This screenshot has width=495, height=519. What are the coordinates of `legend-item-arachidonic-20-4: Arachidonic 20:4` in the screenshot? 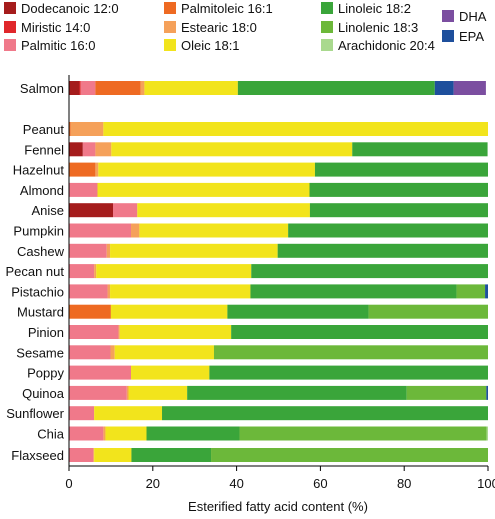 It's located at (378, 45).